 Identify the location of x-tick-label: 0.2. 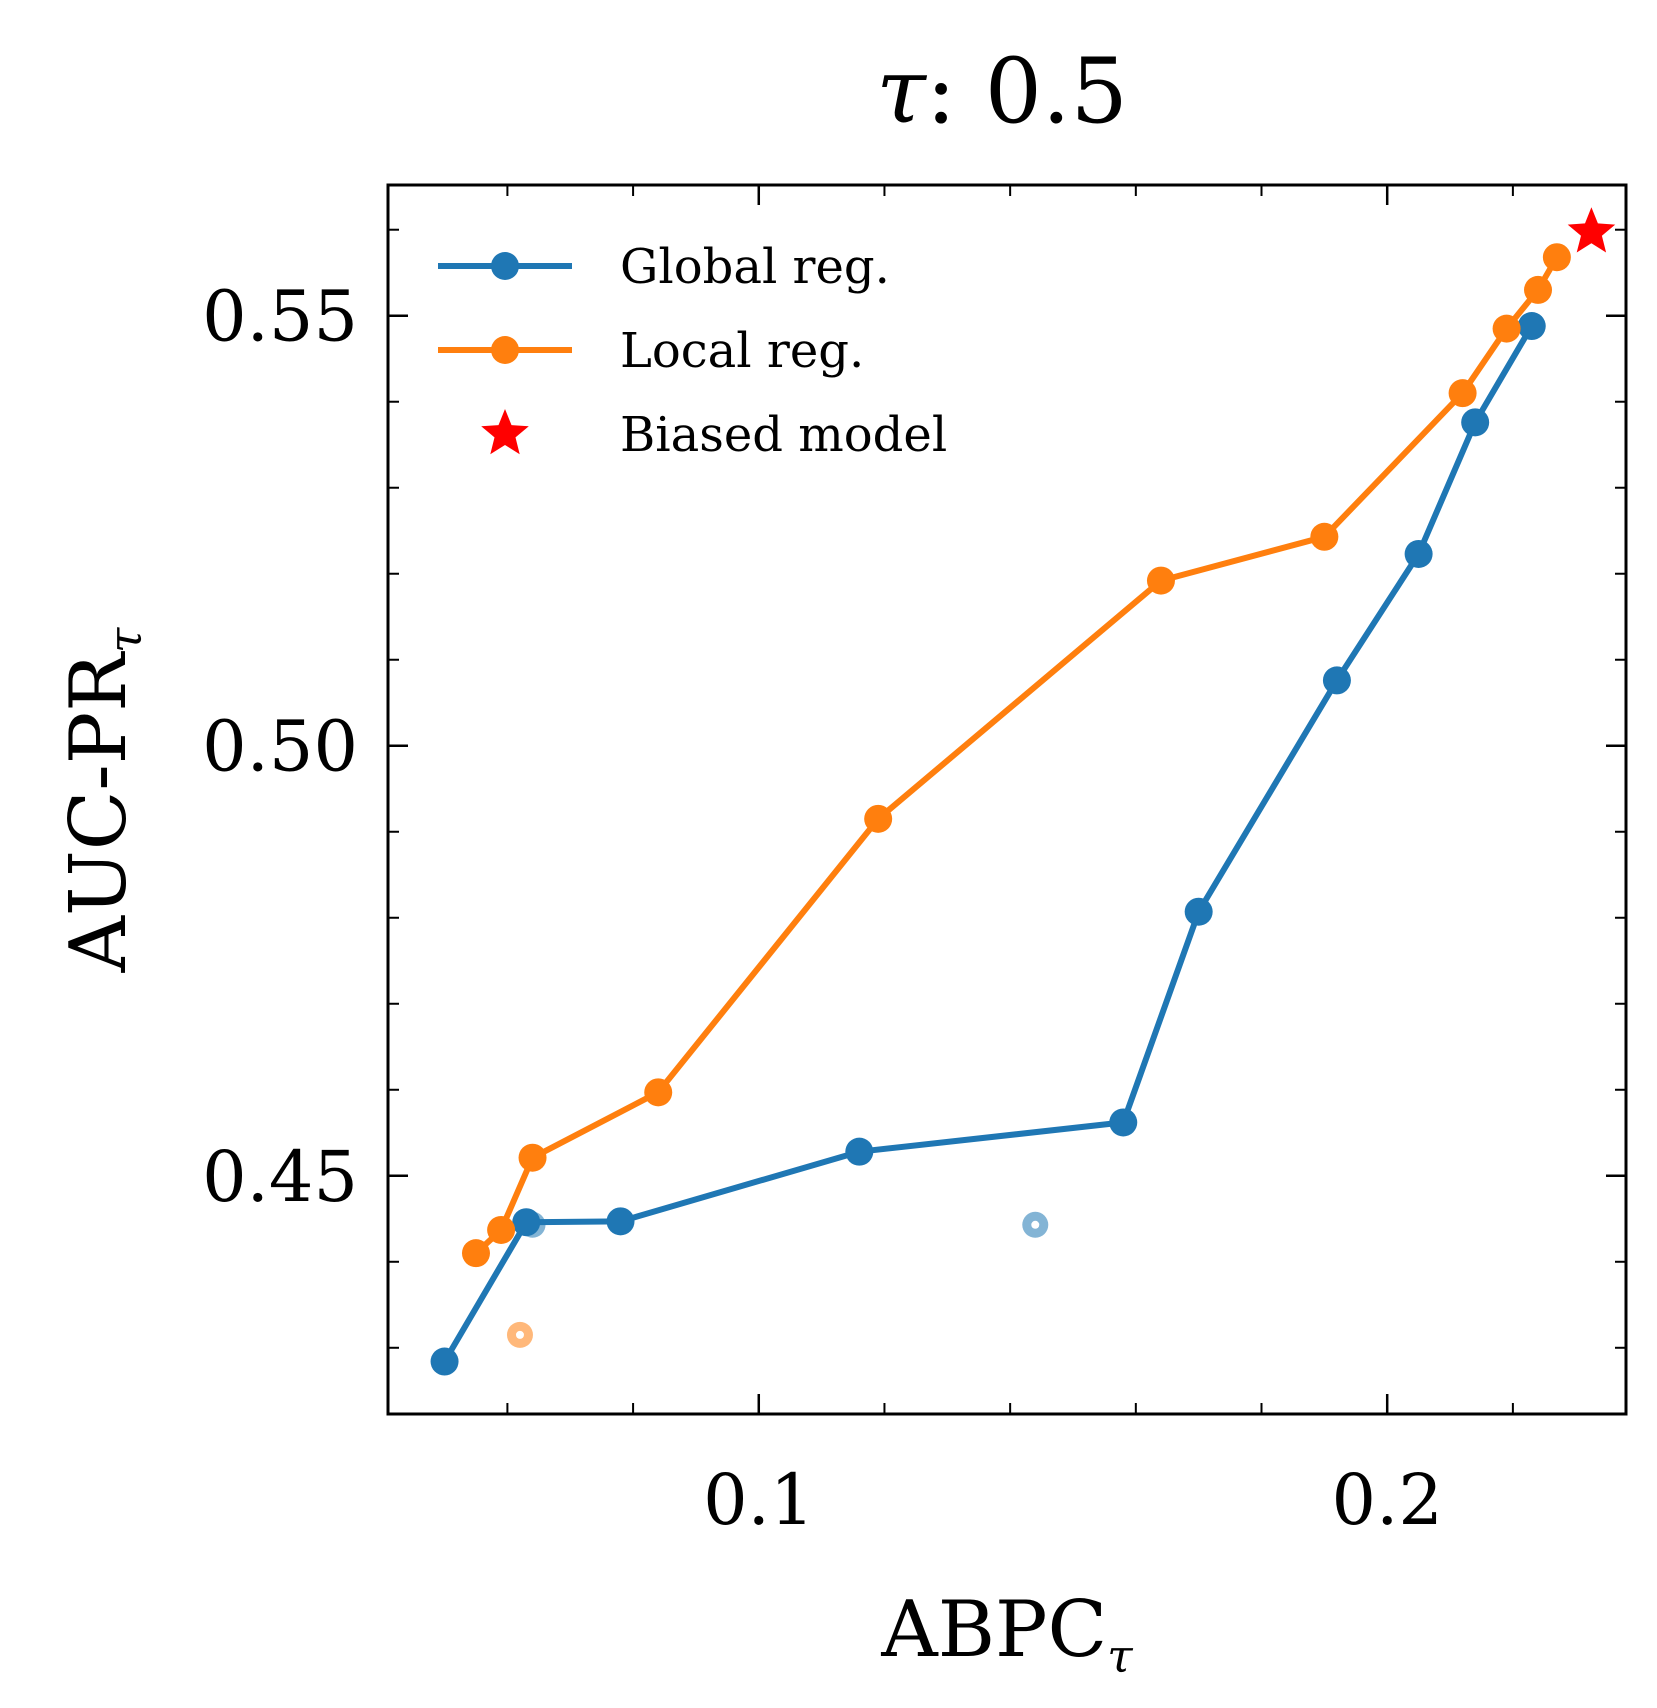
(1387, 1500).